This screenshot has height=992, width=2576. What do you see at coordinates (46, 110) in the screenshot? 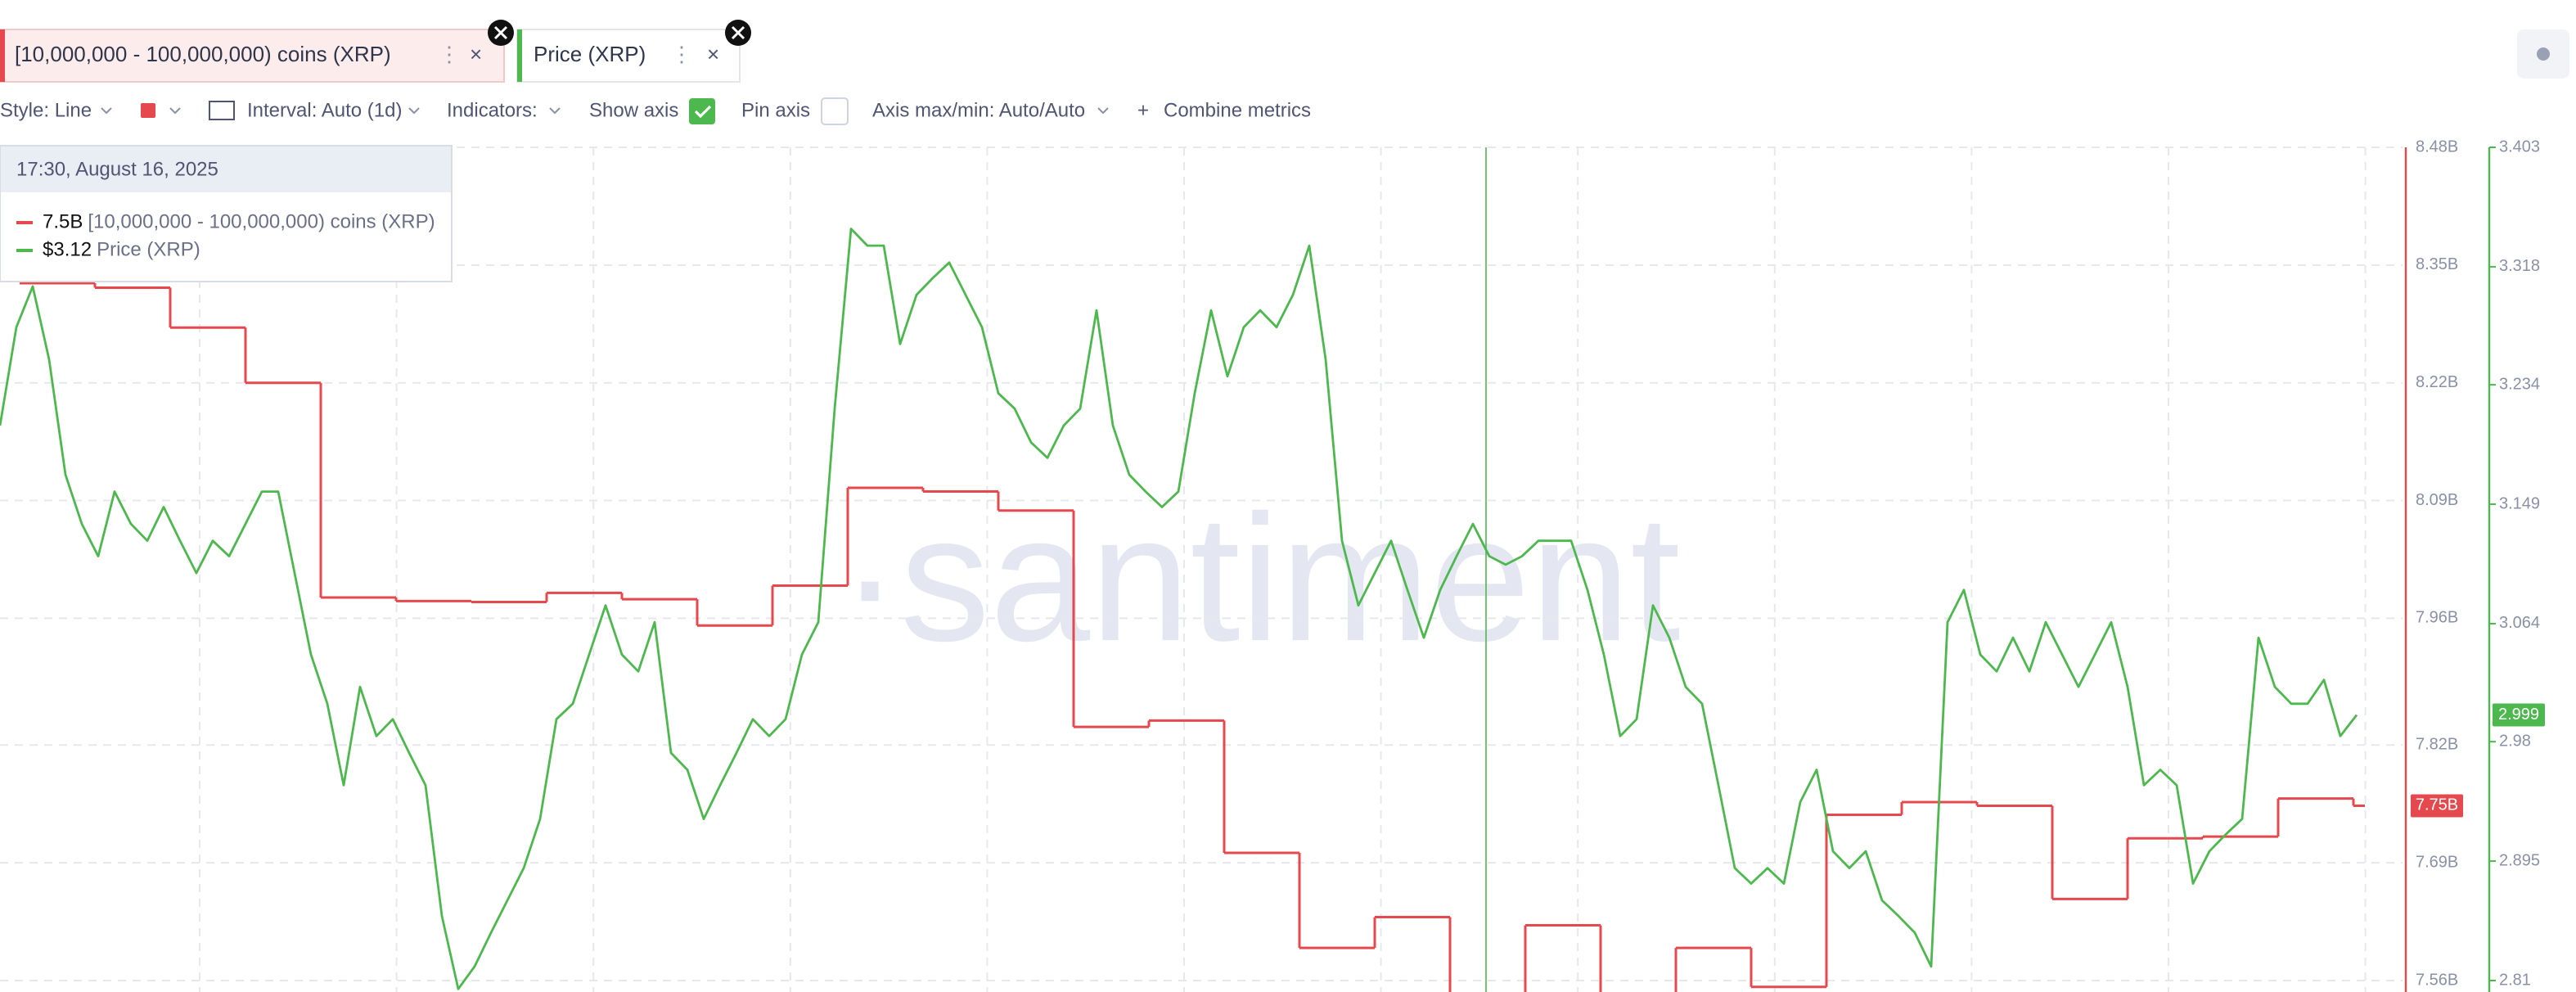
I see `style-select: Style: Line` at bounding box center [46, 110].